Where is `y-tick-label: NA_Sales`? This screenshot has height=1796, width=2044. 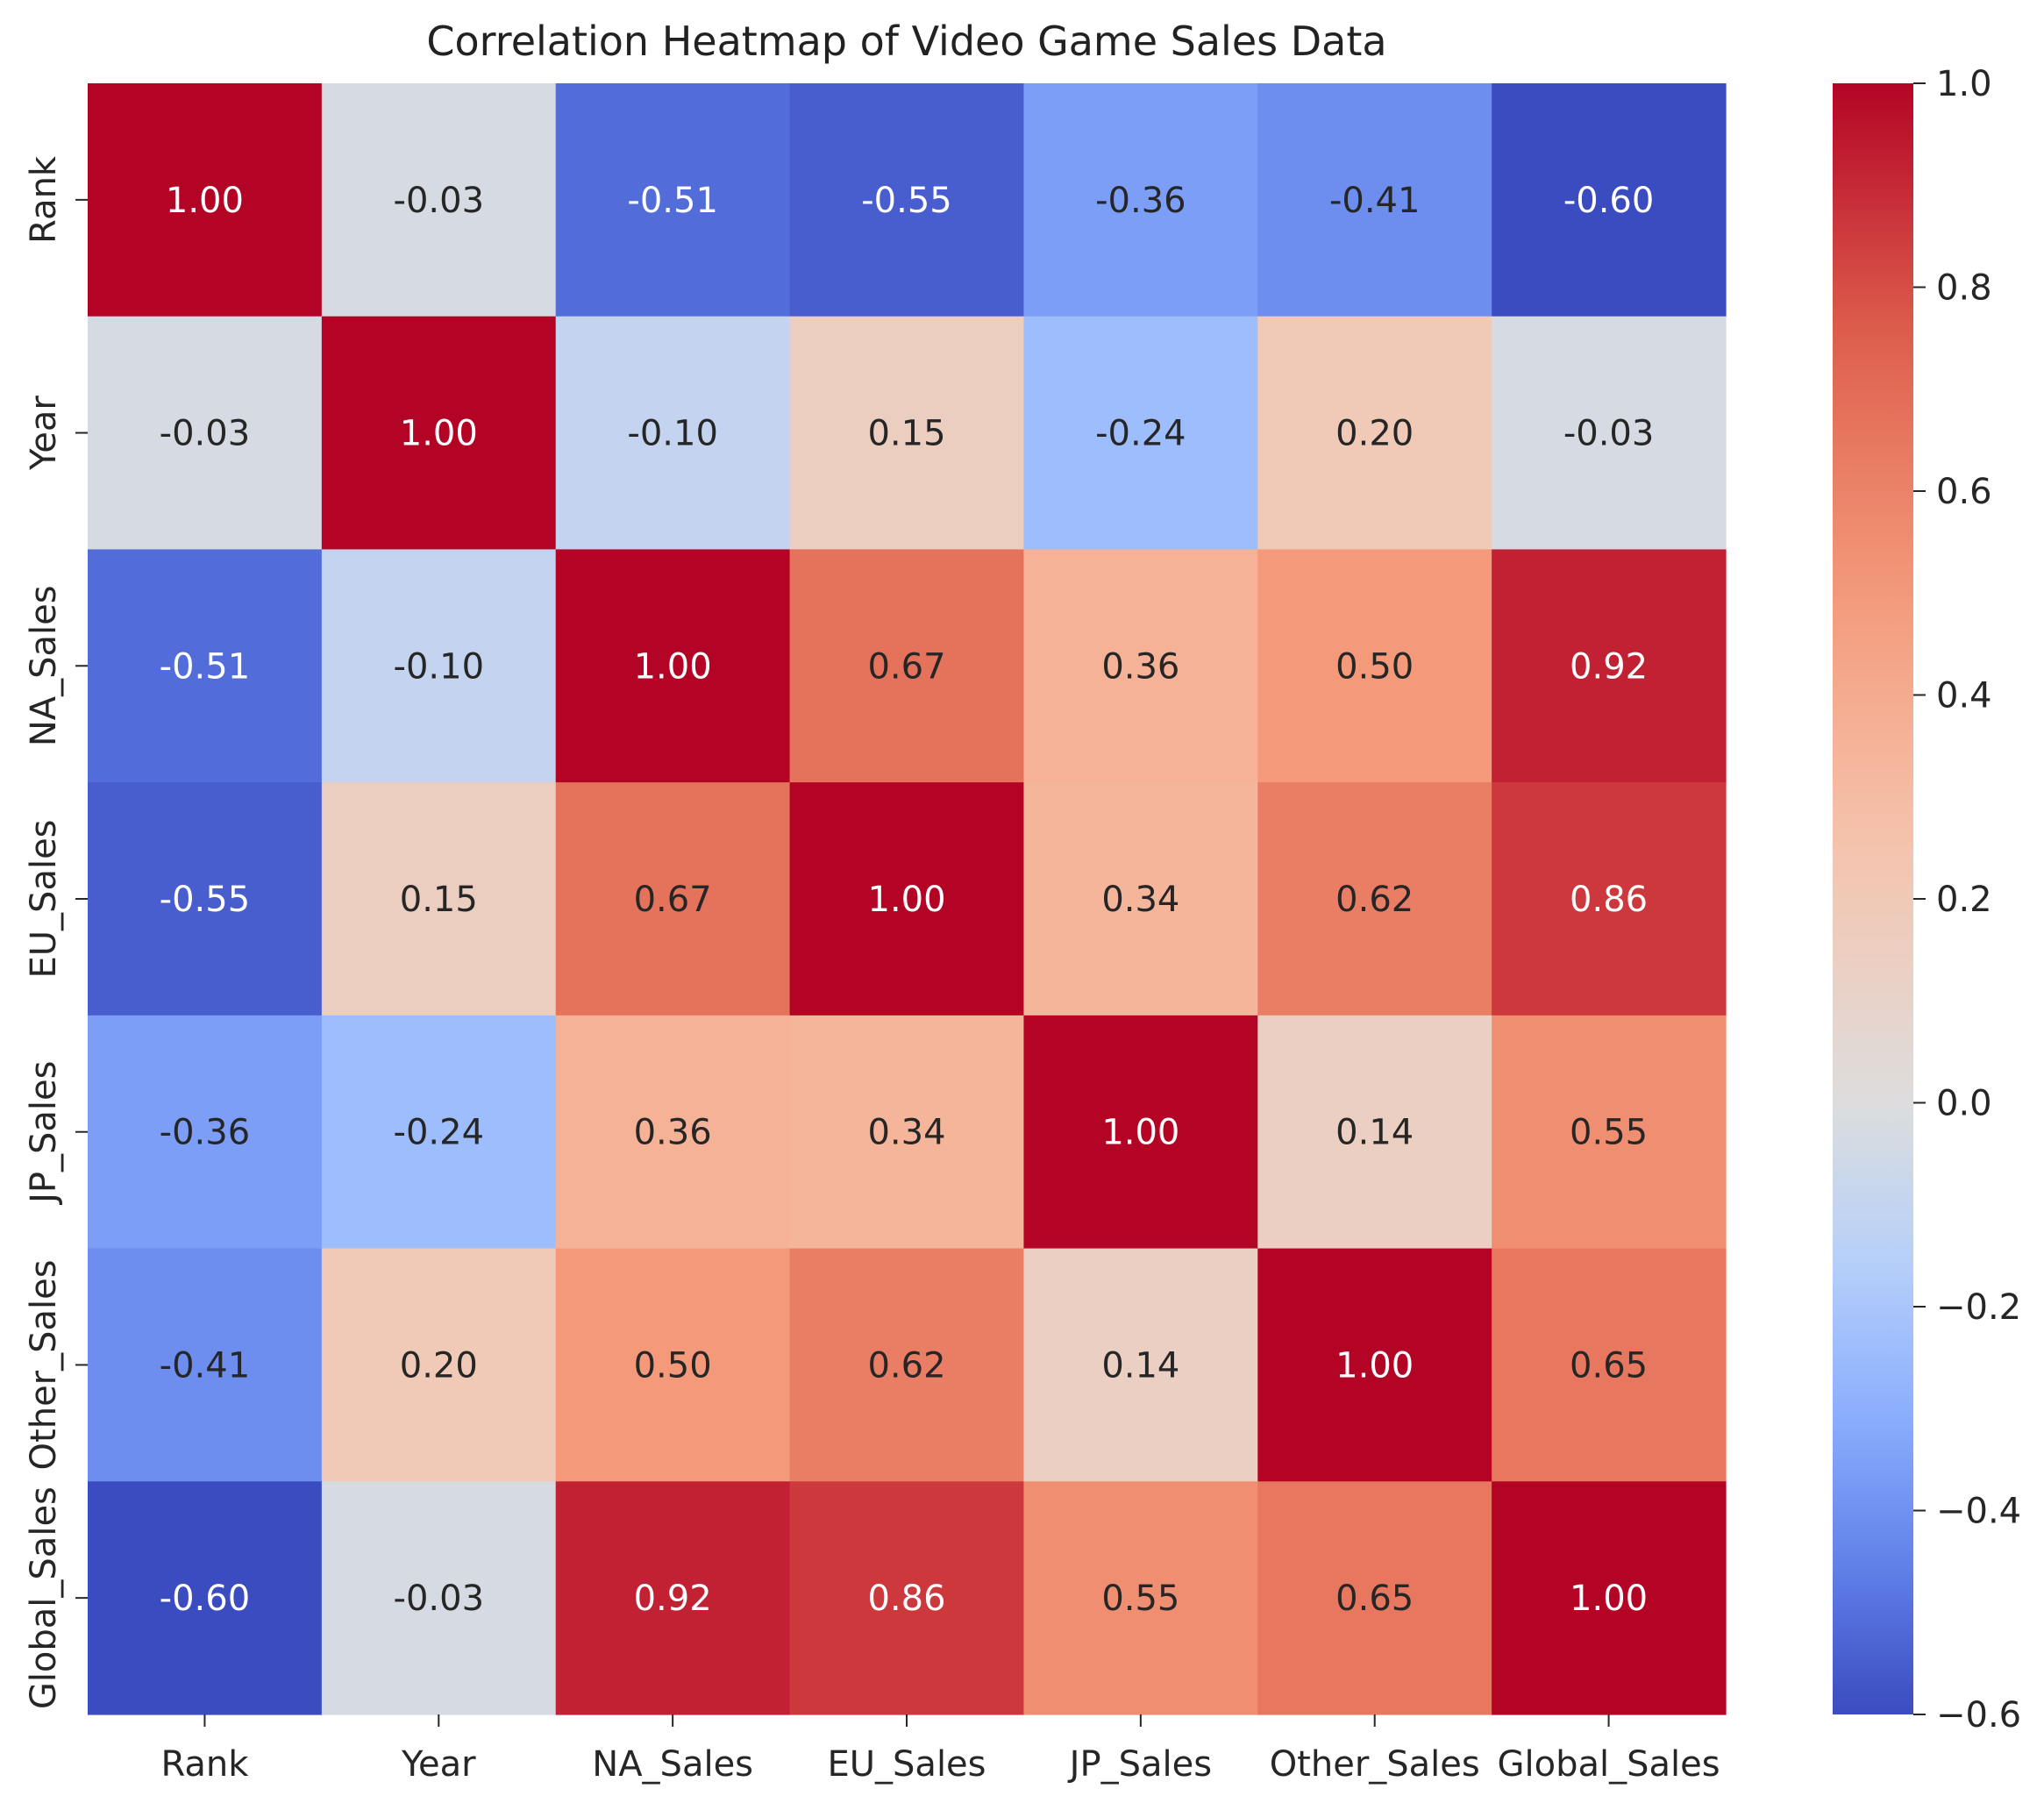 y-tick-label: NA_Sales is located at coordinates (44, 665).